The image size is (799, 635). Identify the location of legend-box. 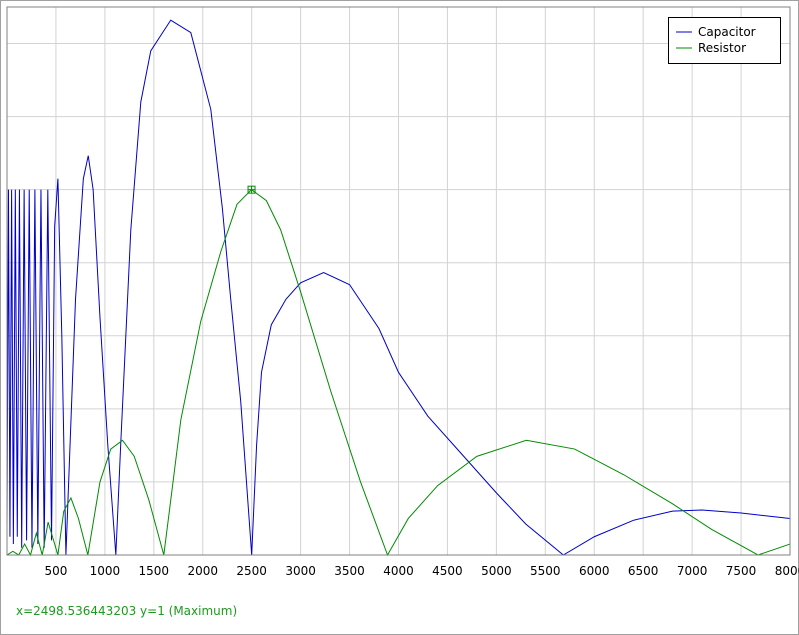
(724, 40).